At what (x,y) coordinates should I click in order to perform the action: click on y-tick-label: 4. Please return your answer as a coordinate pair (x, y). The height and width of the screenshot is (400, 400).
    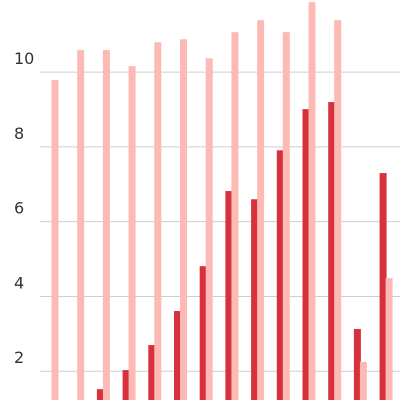
    Looking at the image, I should click on (19, 282).